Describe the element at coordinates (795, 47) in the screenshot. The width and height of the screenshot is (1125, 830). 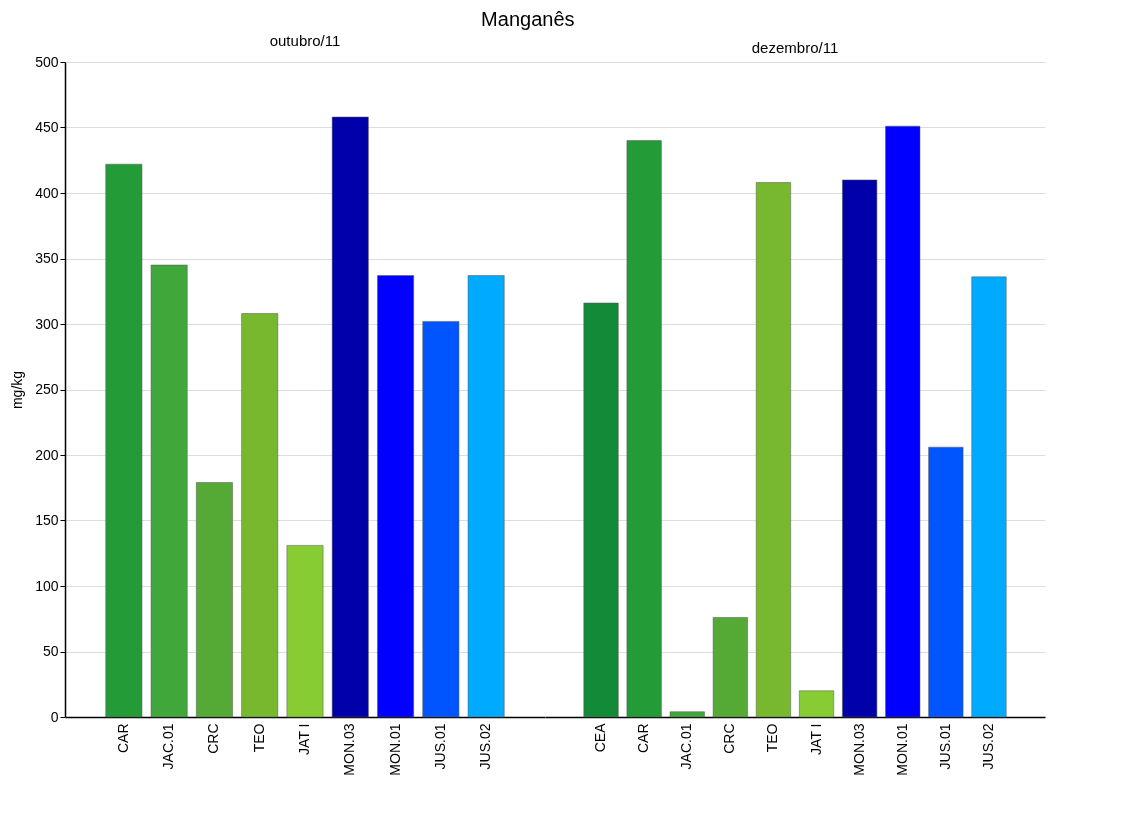
I see `chart-title: dezembro/11` at that location.